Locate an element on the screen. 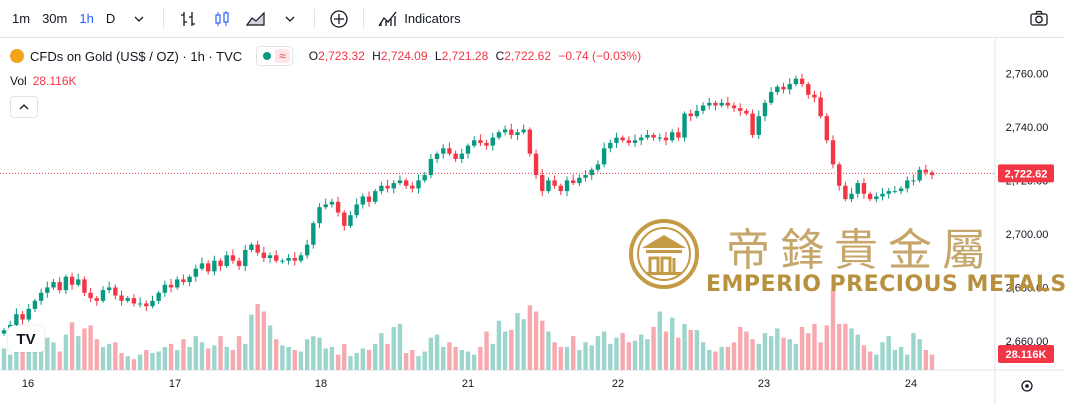 The width and height of the screenshot is (1065, 404). timeframe-1m: 1m is located at coordinates (21, 18).